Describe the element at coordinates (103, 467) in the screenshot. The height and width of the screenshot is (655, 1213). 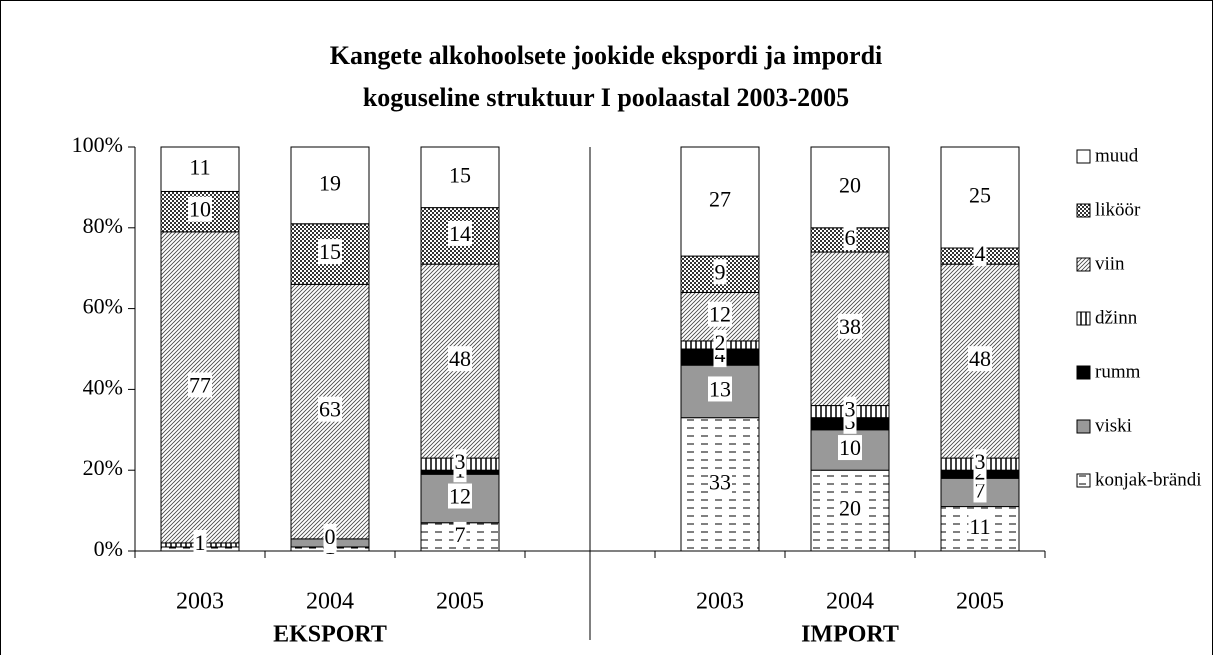
I see `y-tick-label: 20%` at that location.